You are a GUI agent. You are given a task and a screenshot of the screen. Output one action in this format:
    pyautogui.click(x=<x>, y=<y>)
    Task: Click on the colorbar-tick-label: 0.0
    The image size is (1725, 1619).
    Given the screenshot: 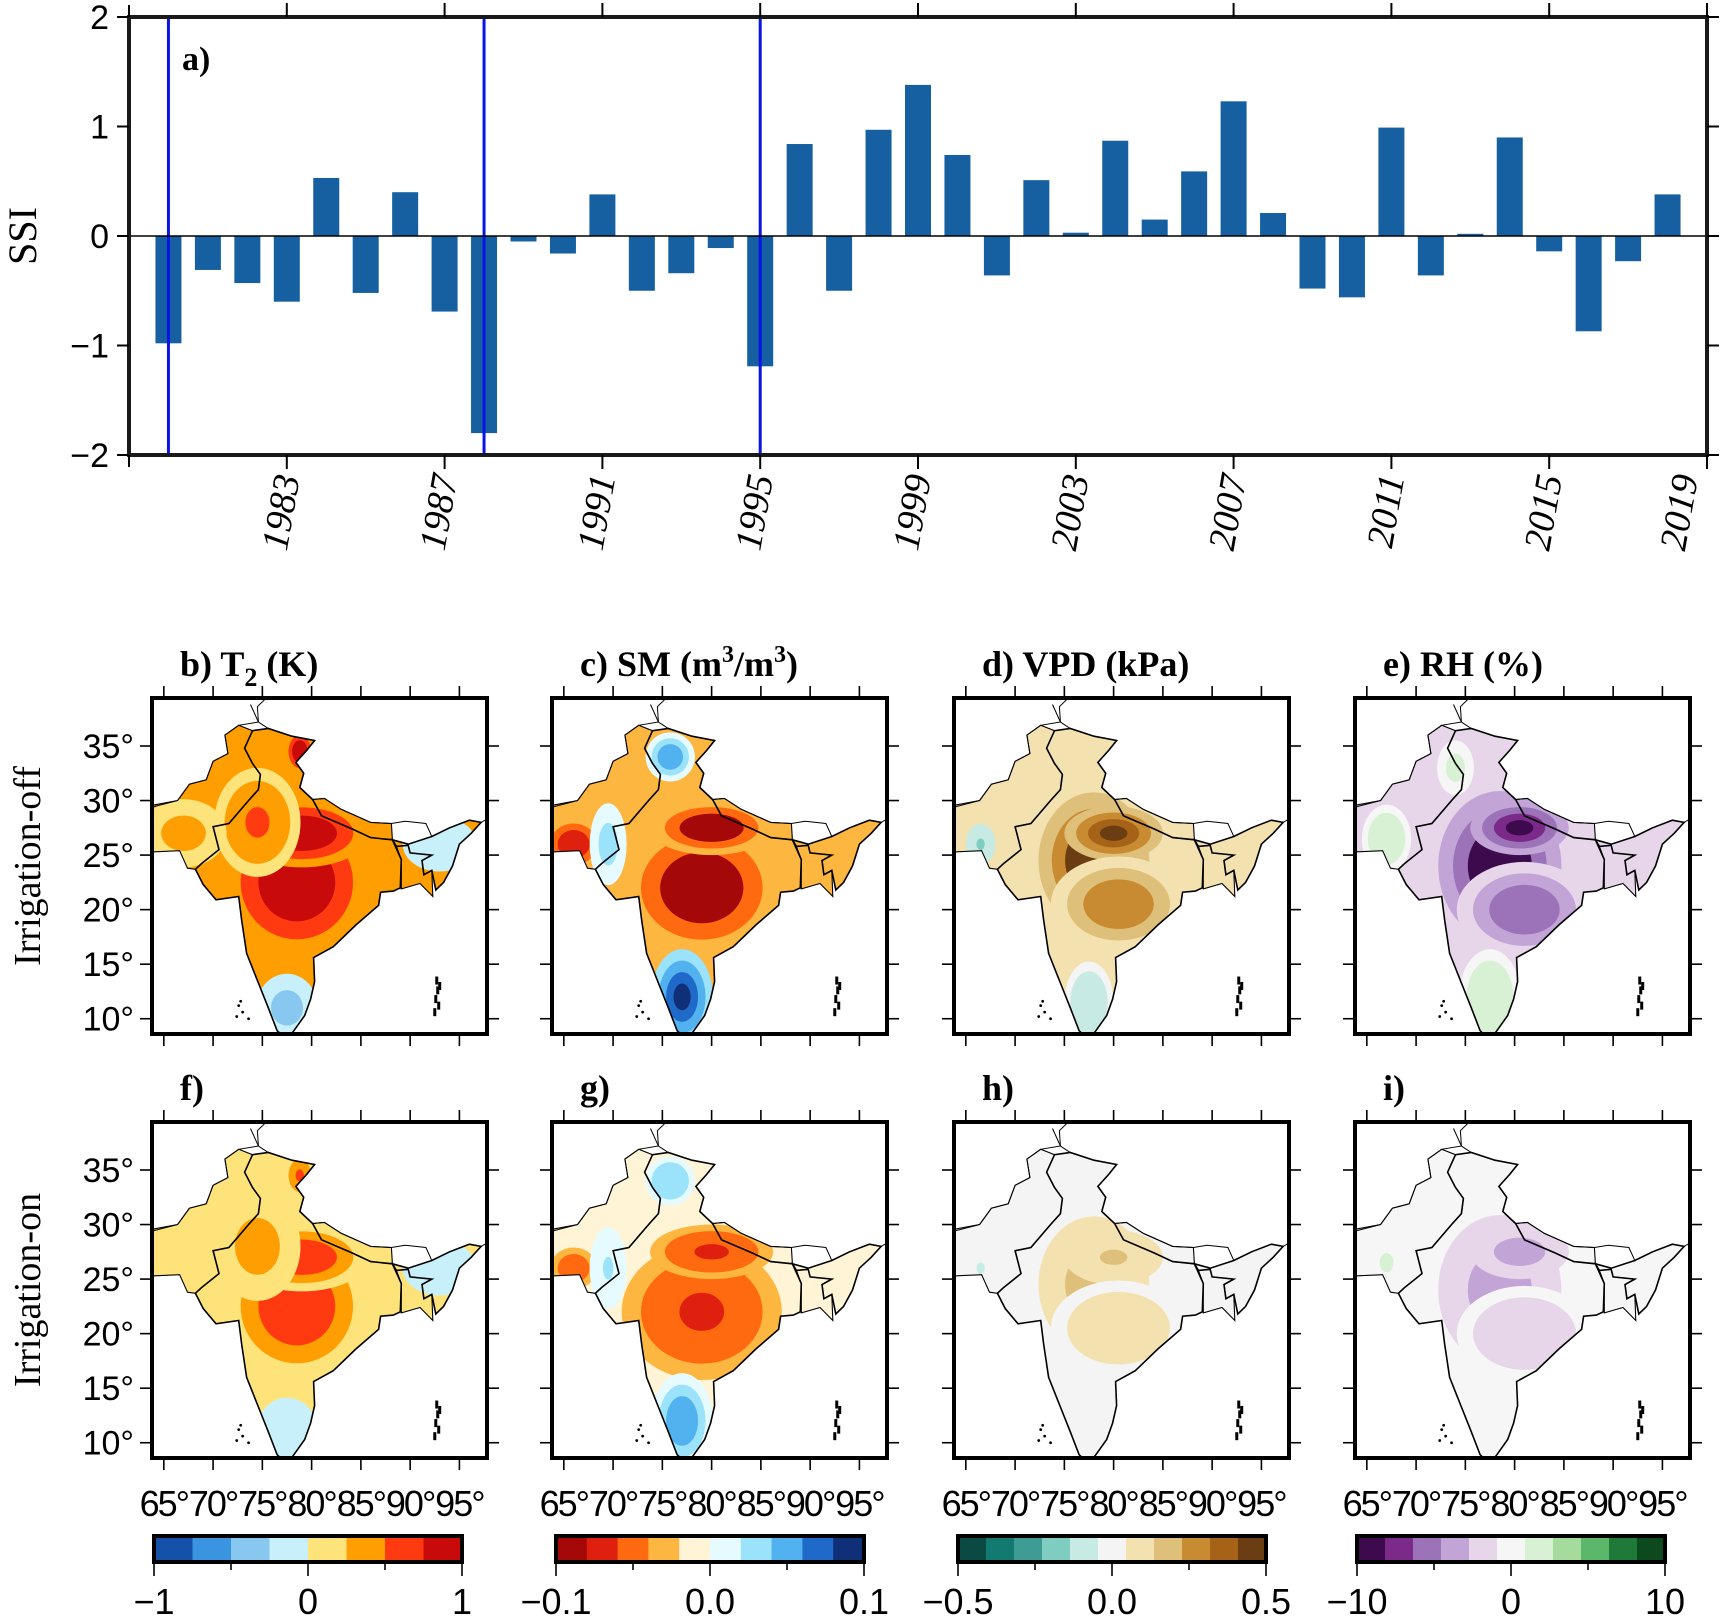 What is the action you would take?
    pyautogui.click(x=1112, y=1600)
    